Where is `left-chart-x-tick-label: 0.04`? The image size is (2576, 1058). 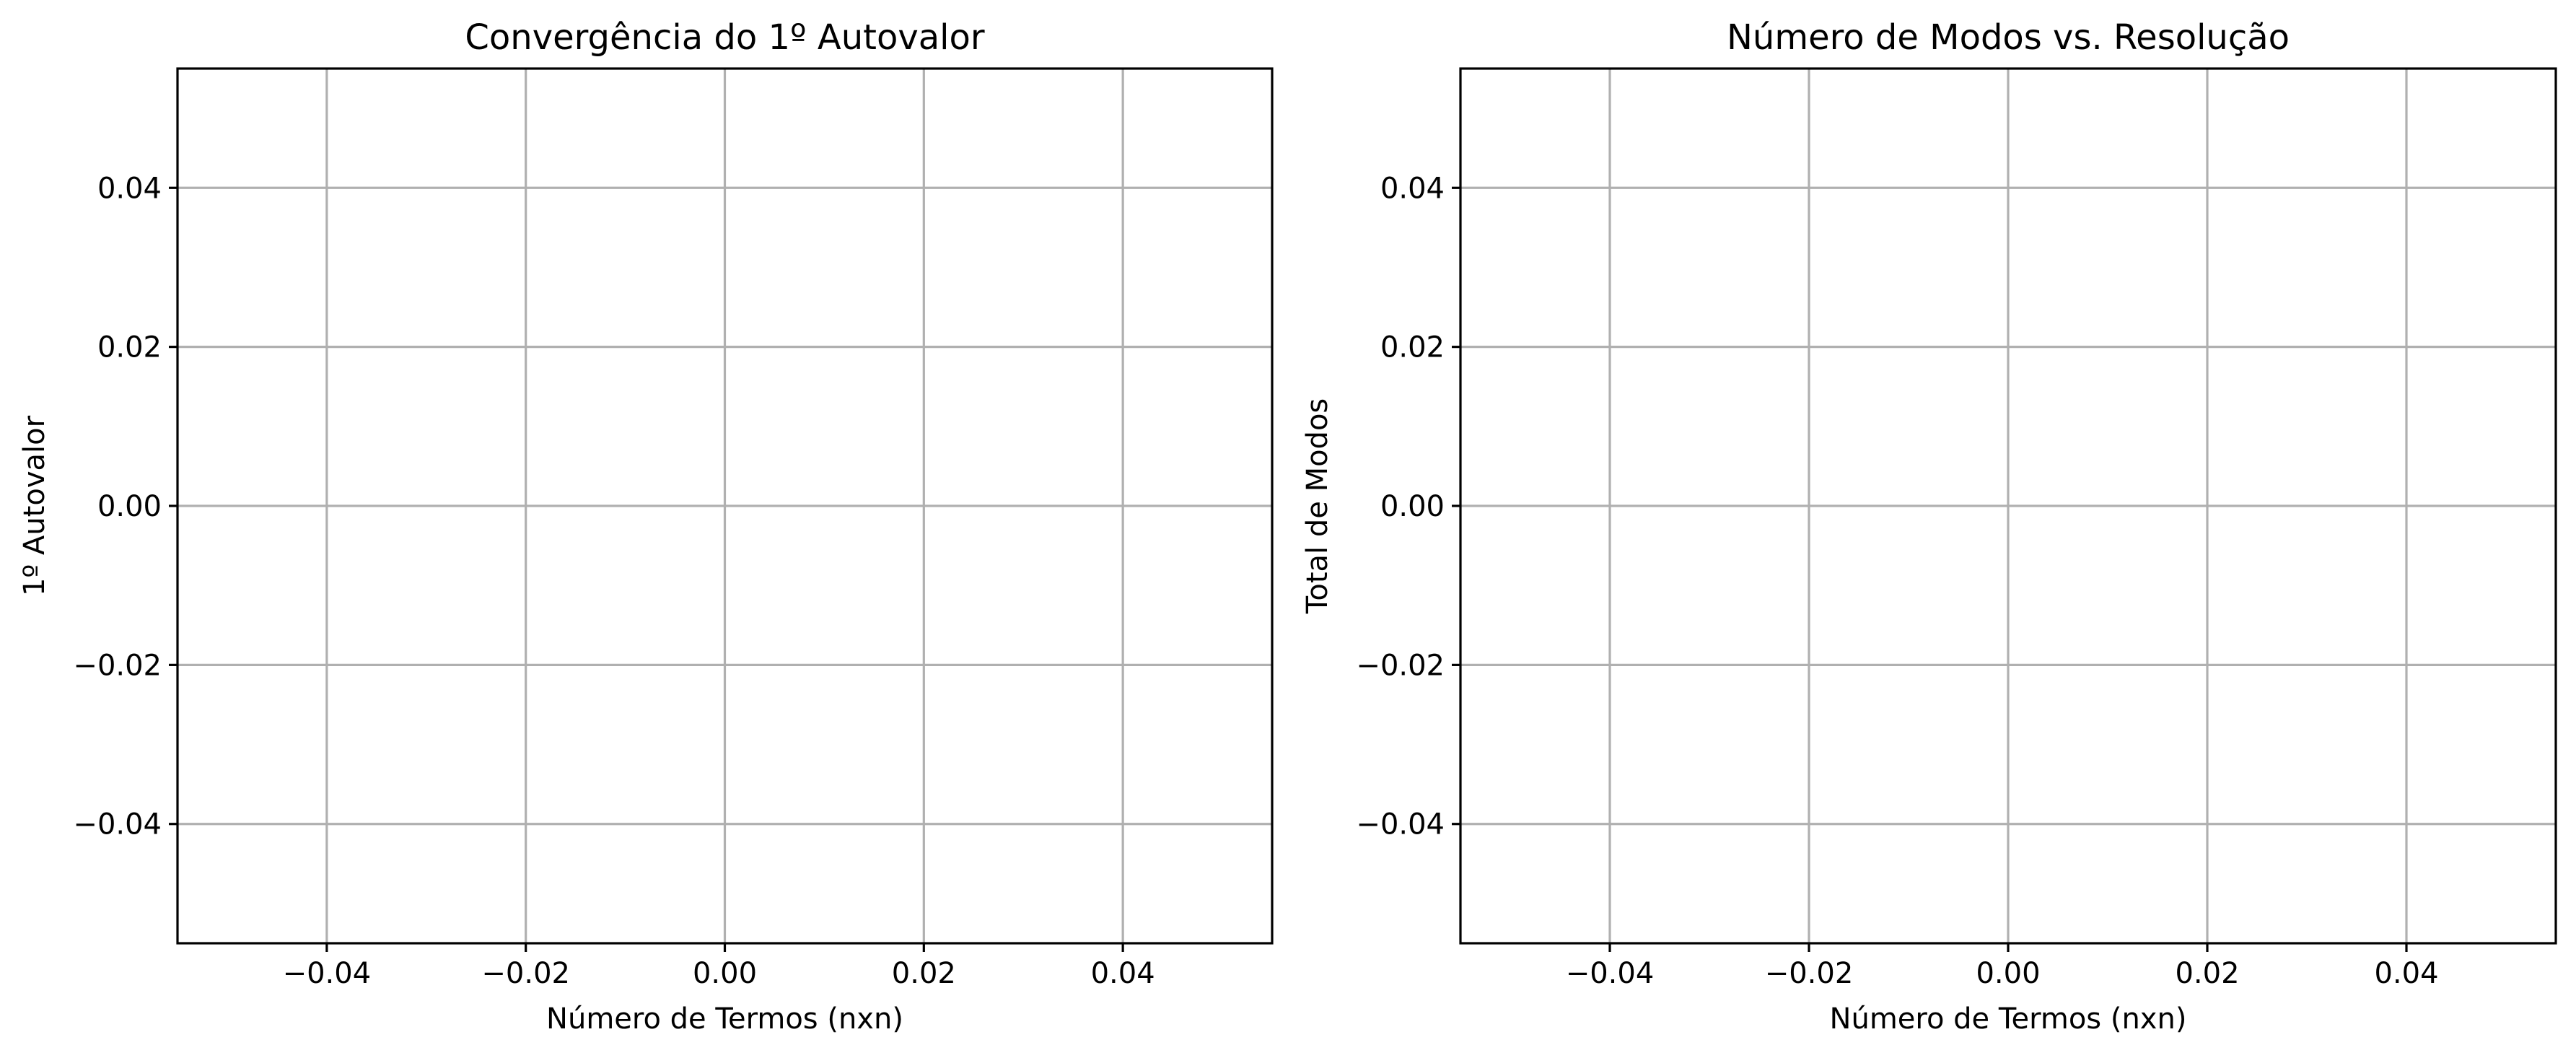 left-chart-x-tick-label: 0.04 is located at coordinates (1123, 973).